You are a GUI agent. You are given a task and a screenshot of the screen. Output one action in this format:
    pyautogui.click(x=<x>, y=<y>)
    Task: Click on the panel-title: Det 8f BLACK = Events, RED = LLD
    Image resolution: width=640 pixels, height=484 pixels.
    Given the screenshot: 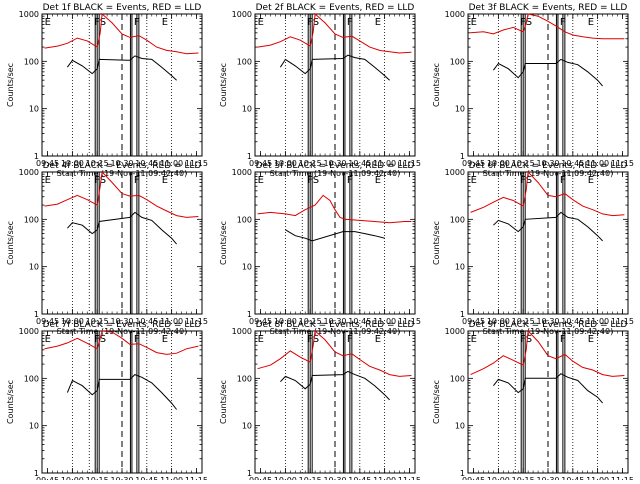 What is the action you would take?
    pyautogui.click(x=335, y=325)
    